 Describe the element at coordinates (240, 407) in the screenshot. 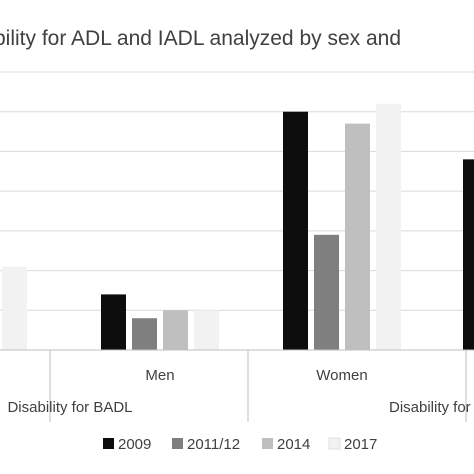

I see `group-labels: Disability for BADL Disability for IA` at that location.